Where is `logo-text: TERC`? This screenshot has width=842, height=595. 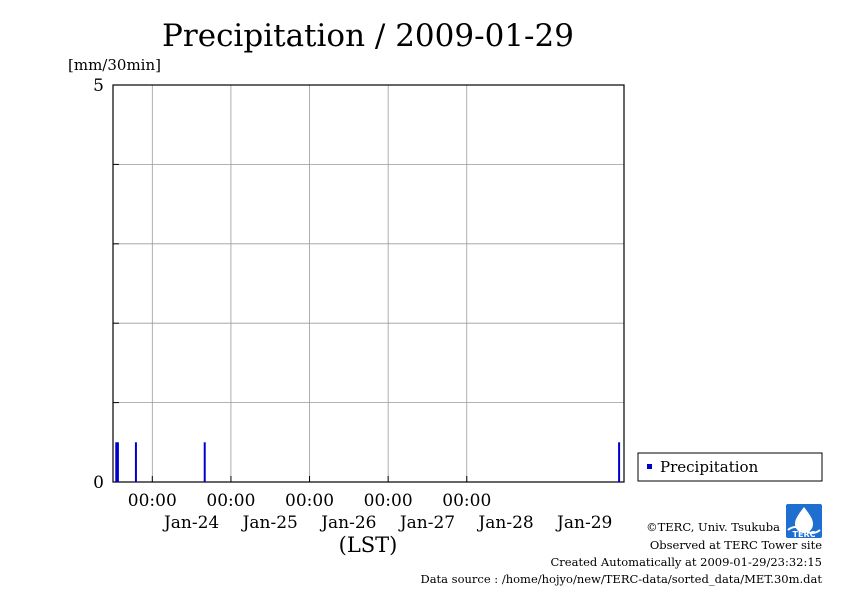
logo-text: TERC is located at coordinates (804, 534).